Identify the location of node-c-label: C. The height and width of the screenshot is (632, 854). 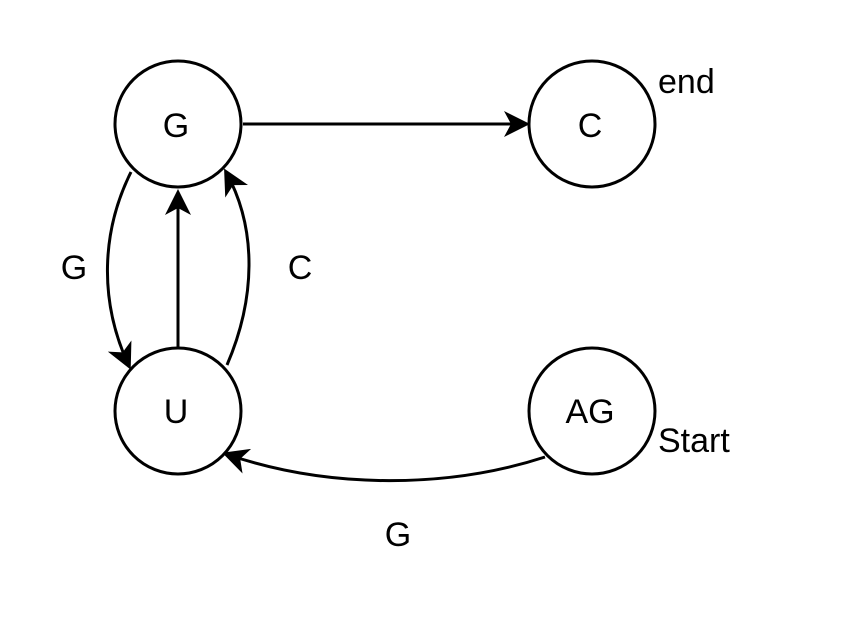
(590, 126).